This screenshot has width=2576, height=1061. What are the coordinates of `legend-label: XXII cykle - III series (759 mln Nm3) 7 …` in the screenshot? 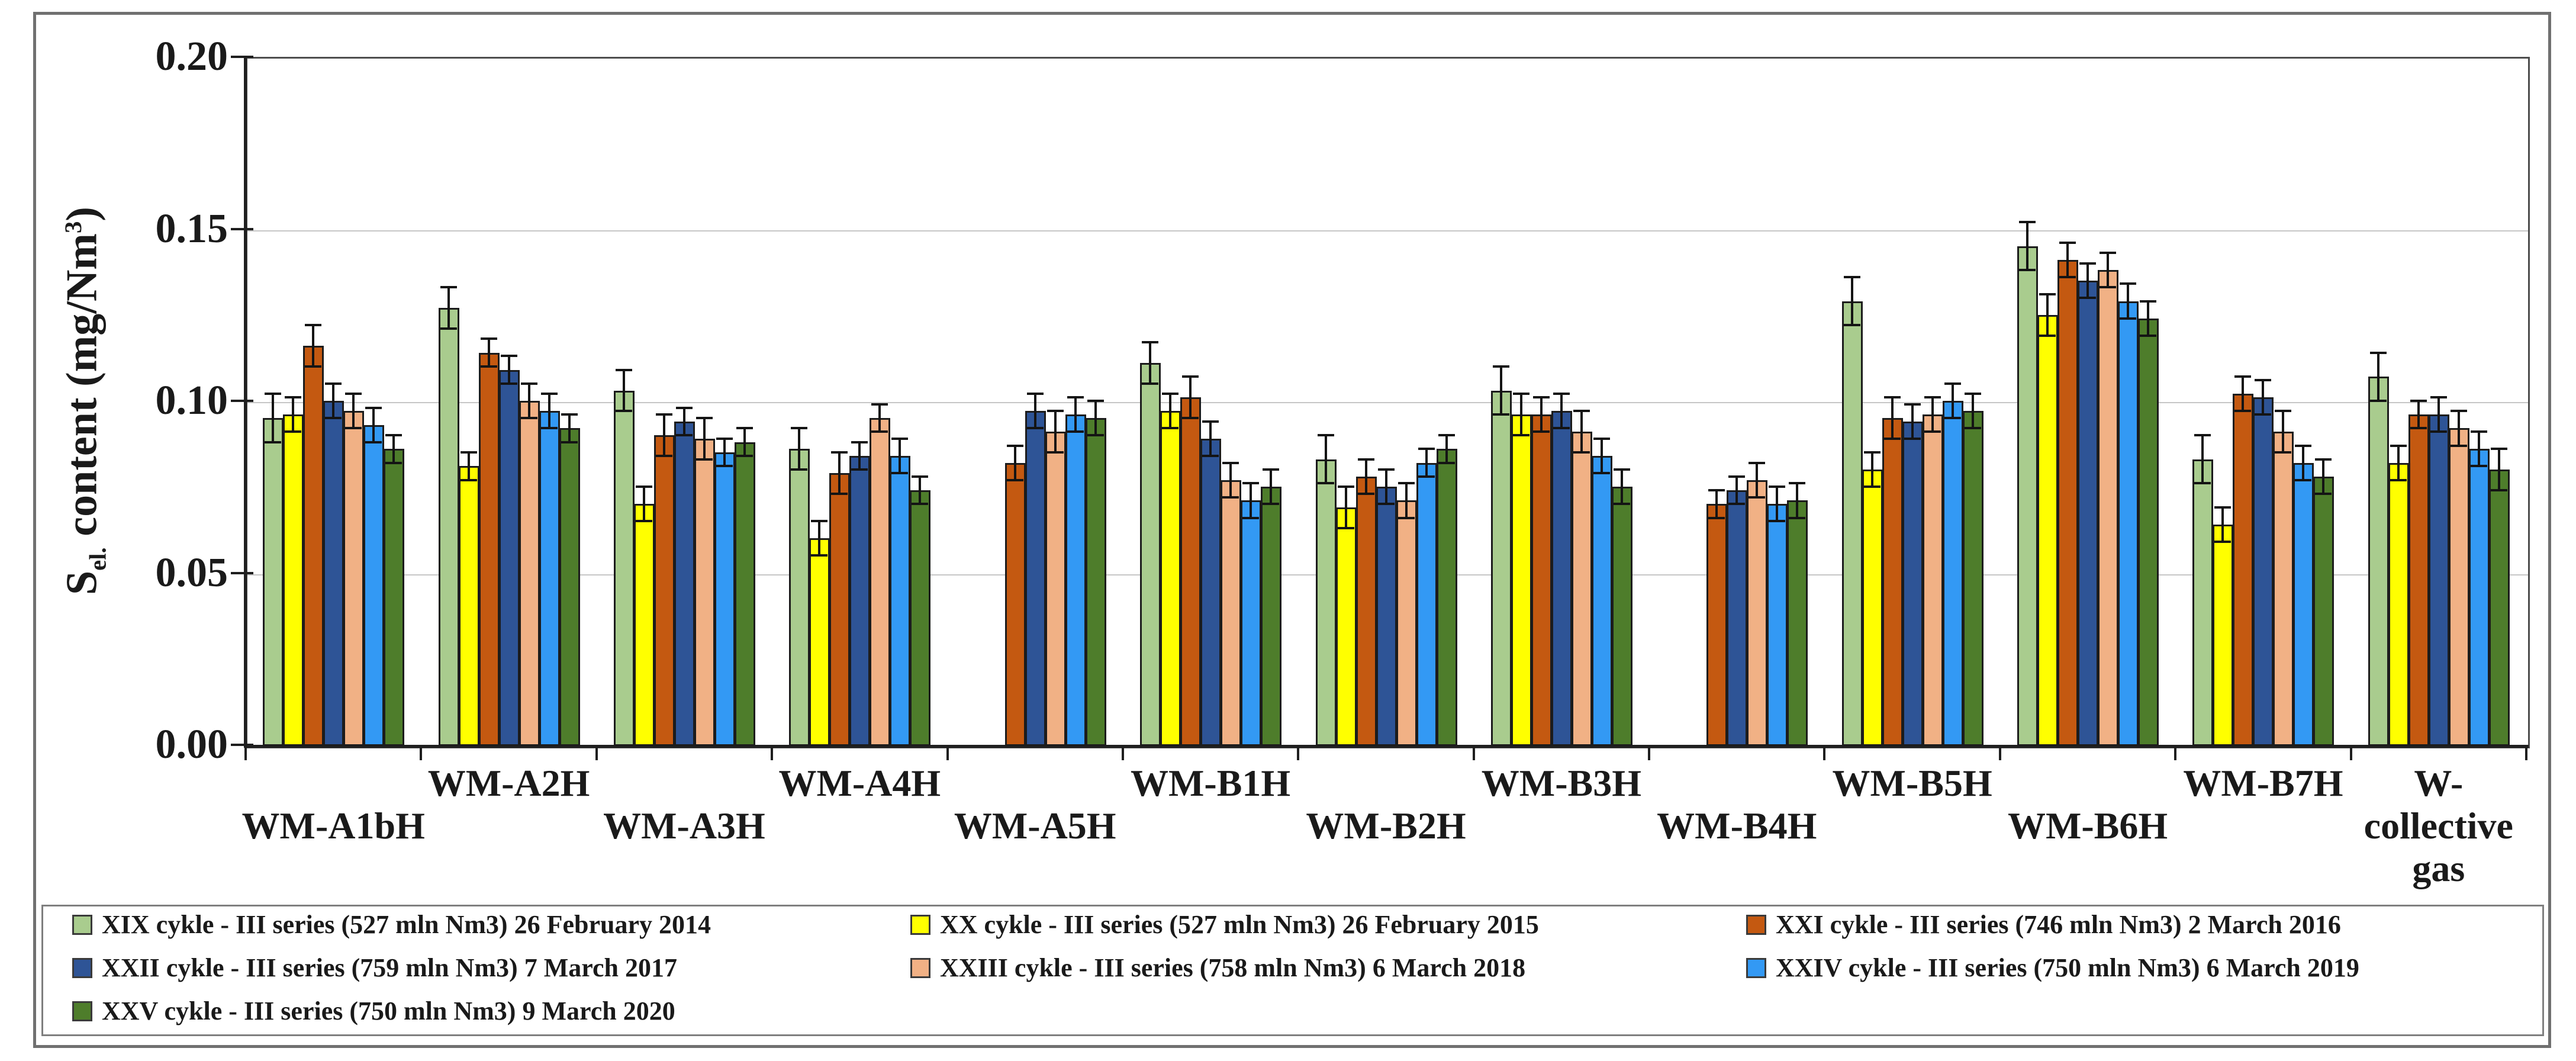 It's located at (389, 968).